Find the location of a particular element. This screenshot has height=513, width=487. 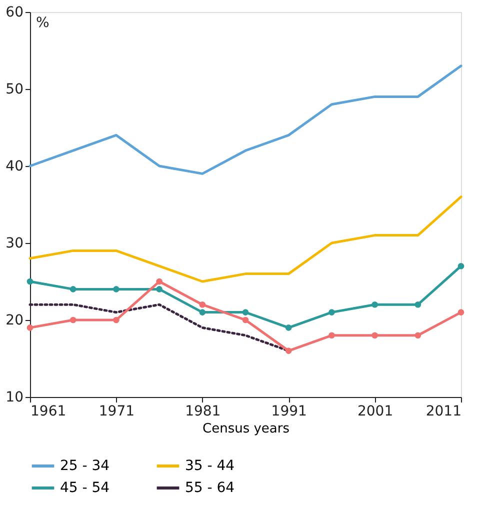

x-tick-label: 1971 is located at coordinates (116, 412).